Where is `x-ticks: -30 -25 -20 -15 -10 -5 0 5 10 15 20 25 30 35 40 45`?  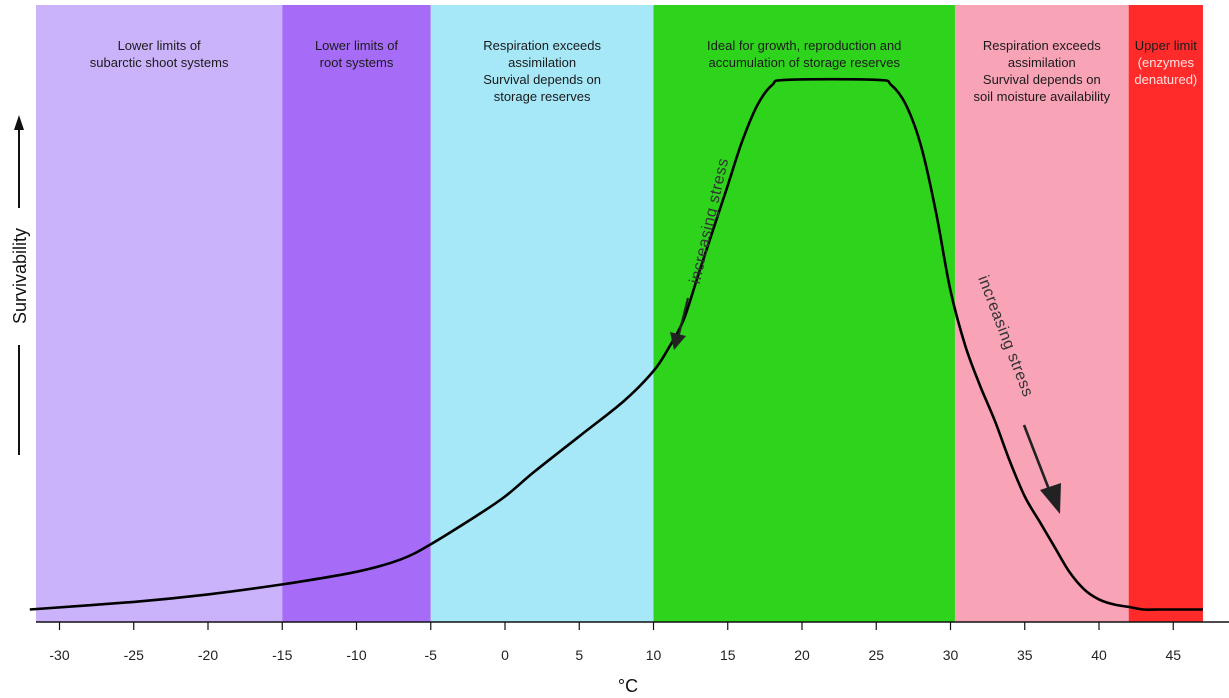 x-ticks: -30 -25 -20 -15 -10 -5 0 5 10 15 20 25 30 35 40 45 is located at coordinates (615, 642).